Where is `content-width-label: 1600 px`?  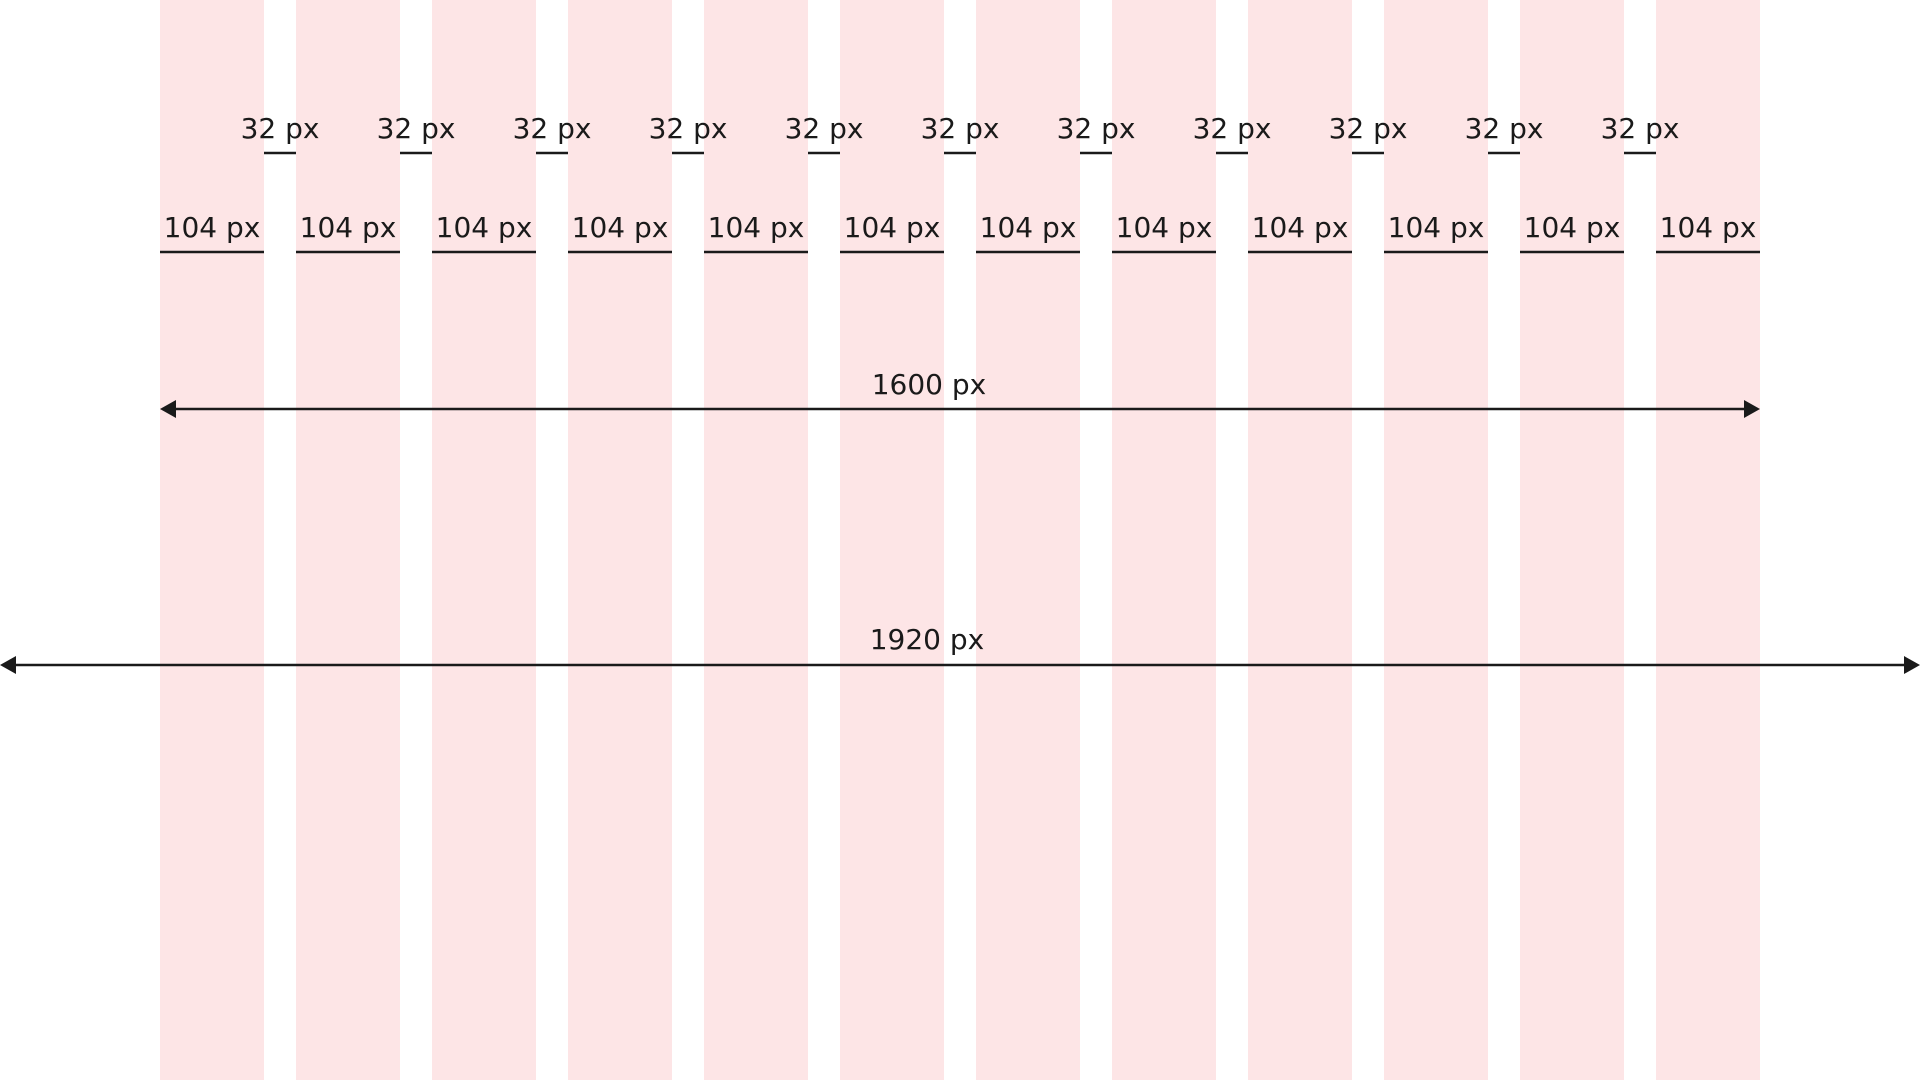
content-width-label: 1600 px is located at coordinates (929, 384).